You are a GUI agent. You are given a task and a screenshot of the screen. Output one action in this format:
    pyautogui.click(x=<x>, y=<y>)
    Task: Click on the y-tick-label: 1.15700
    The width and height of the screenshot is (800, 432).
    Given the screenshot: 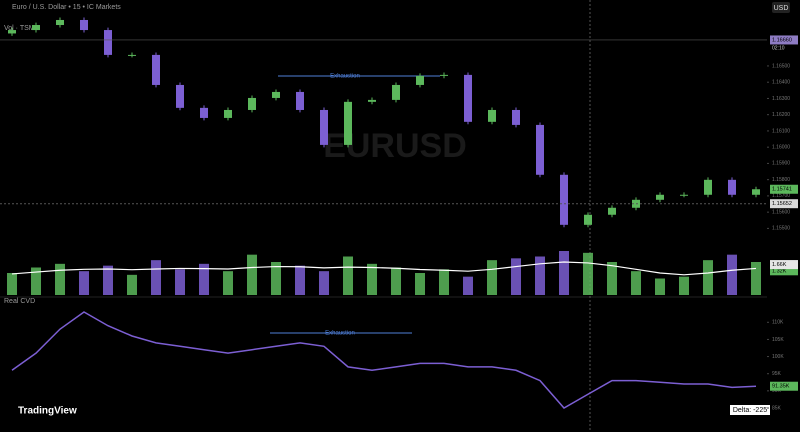 What is the action you would take?
    pyautogui.click(x=781, y=196)
    